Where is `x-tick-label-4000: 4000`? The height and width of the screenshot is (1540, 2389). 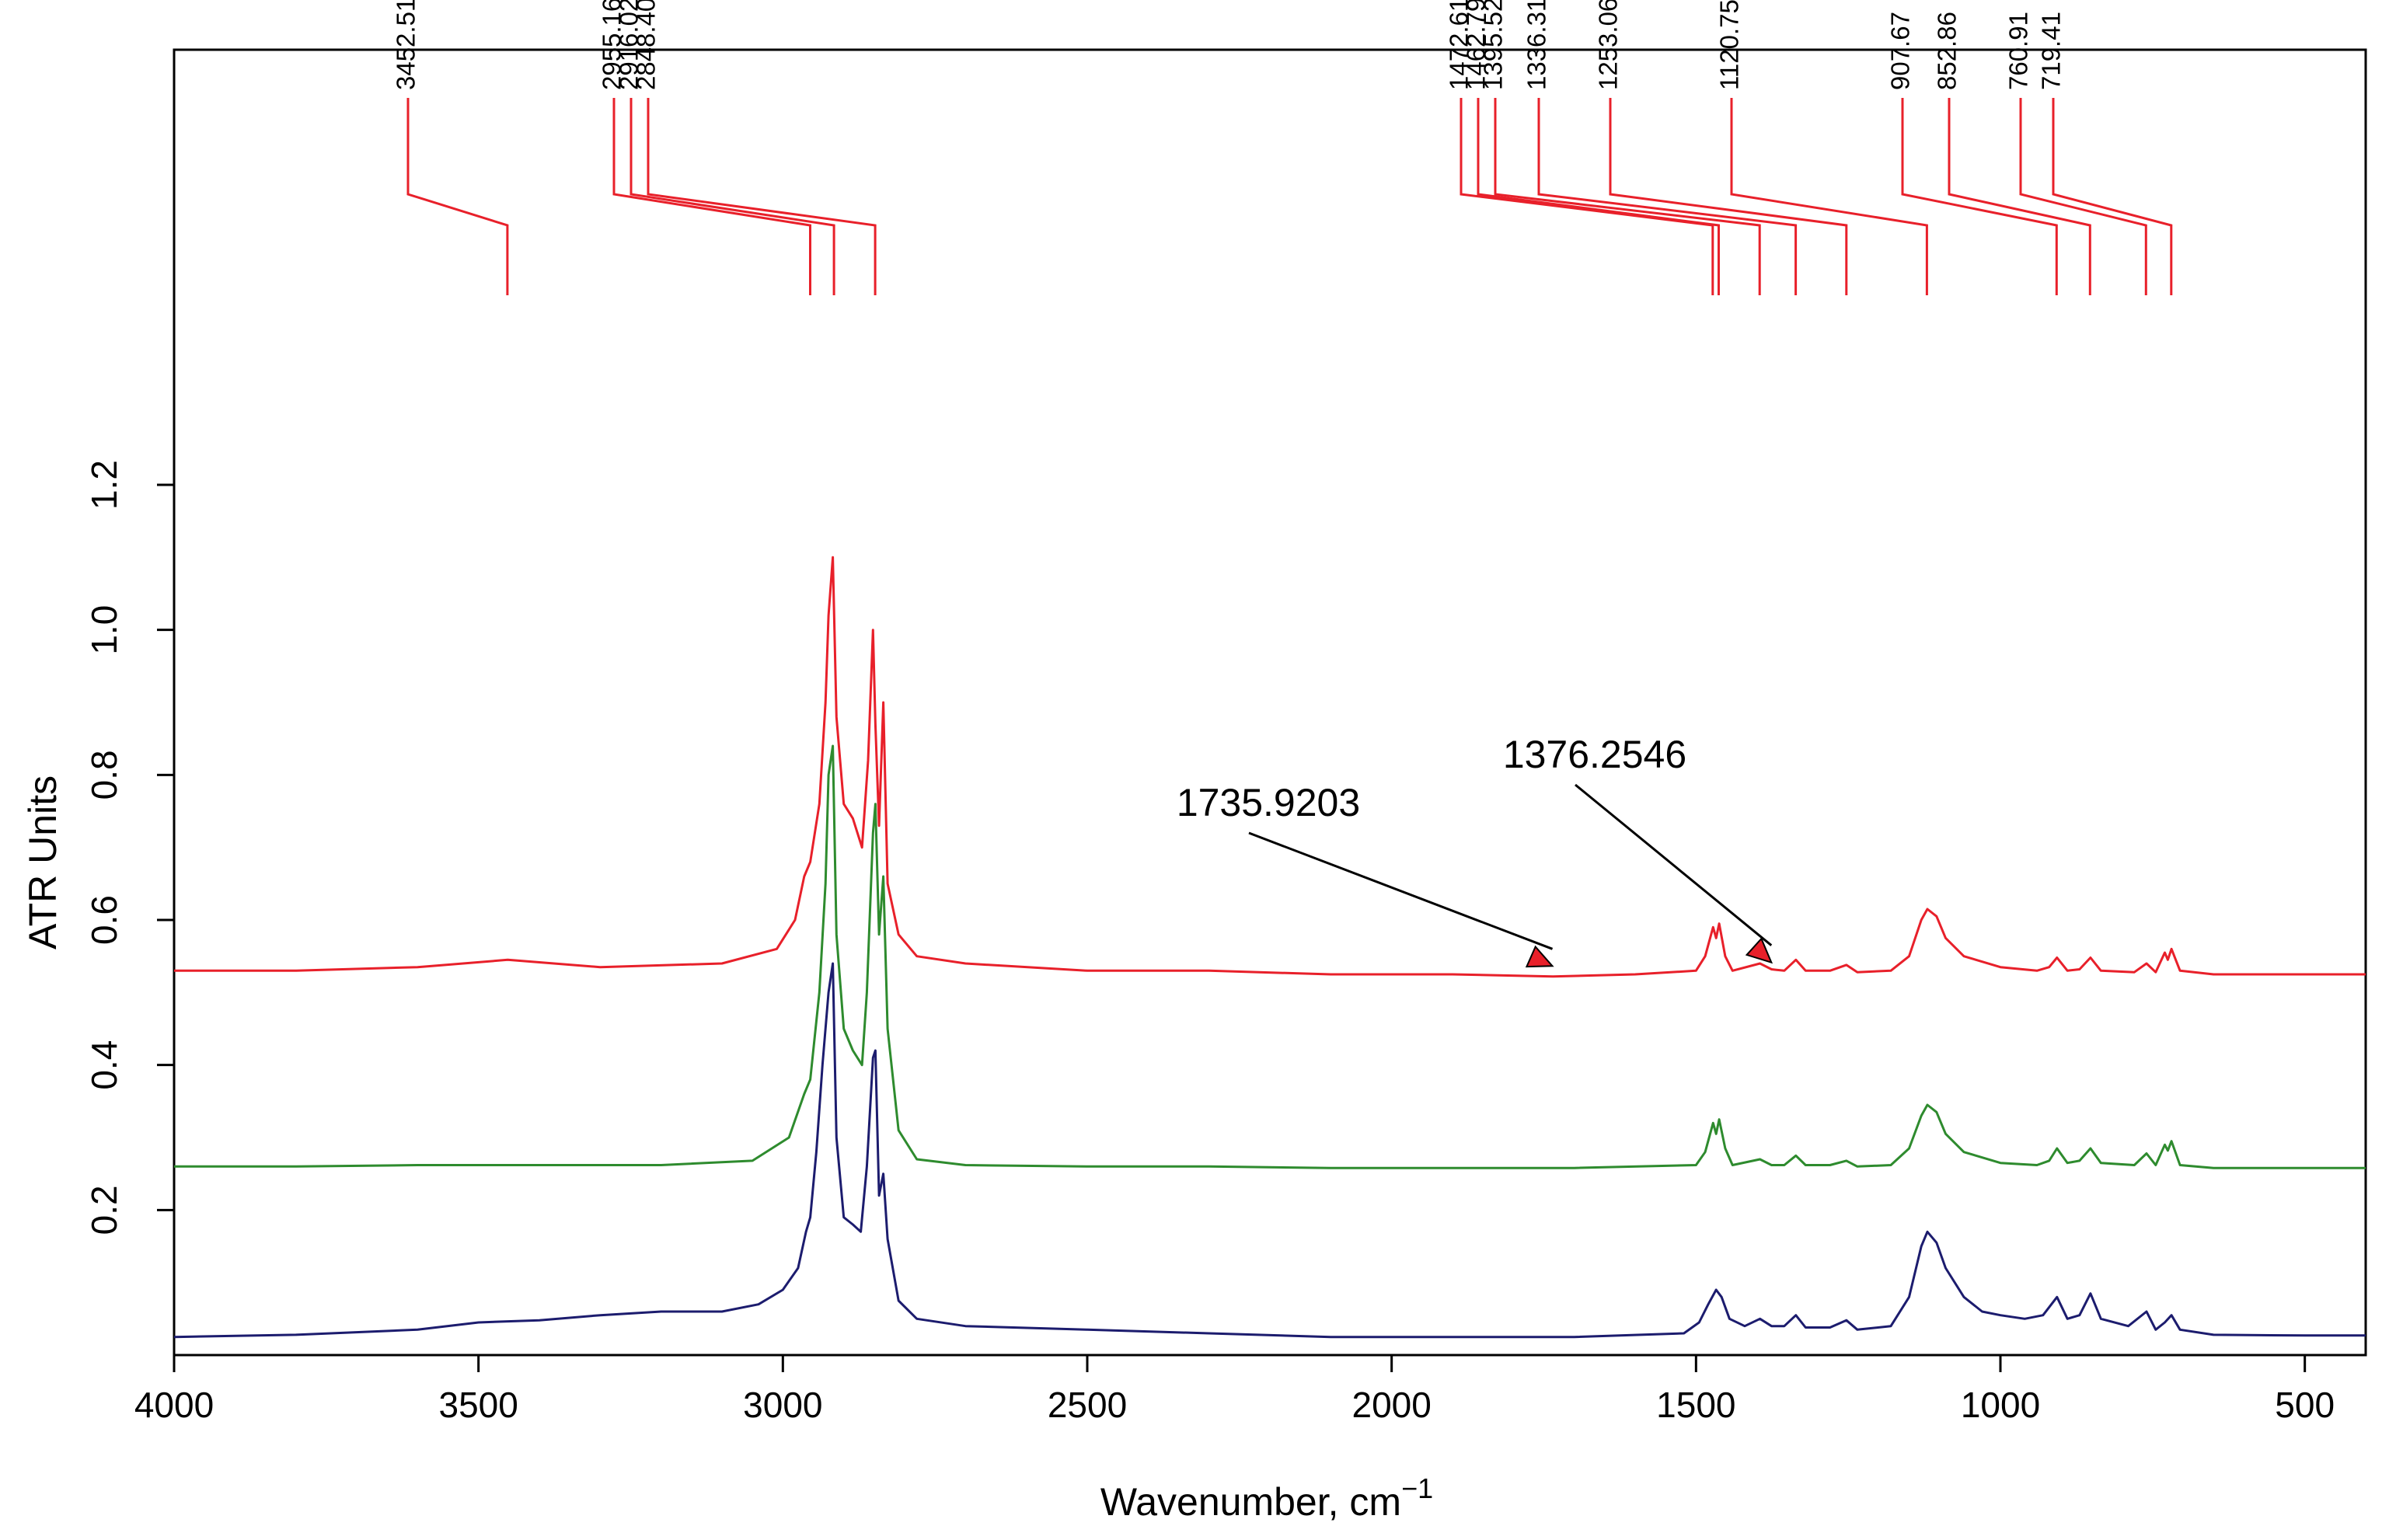 x-tick-label-4000: 4000 is located at coordinates (174, 1405).